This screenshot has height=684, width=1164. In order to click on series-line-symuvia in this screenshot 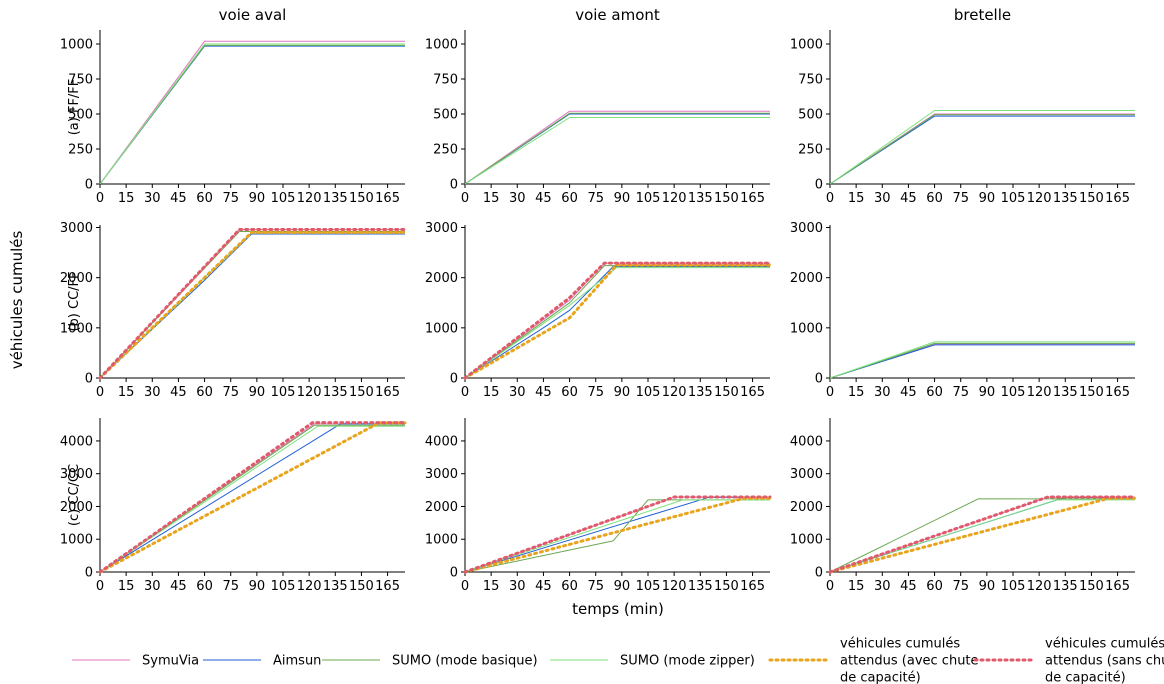, I will do `click(617, 147)`.